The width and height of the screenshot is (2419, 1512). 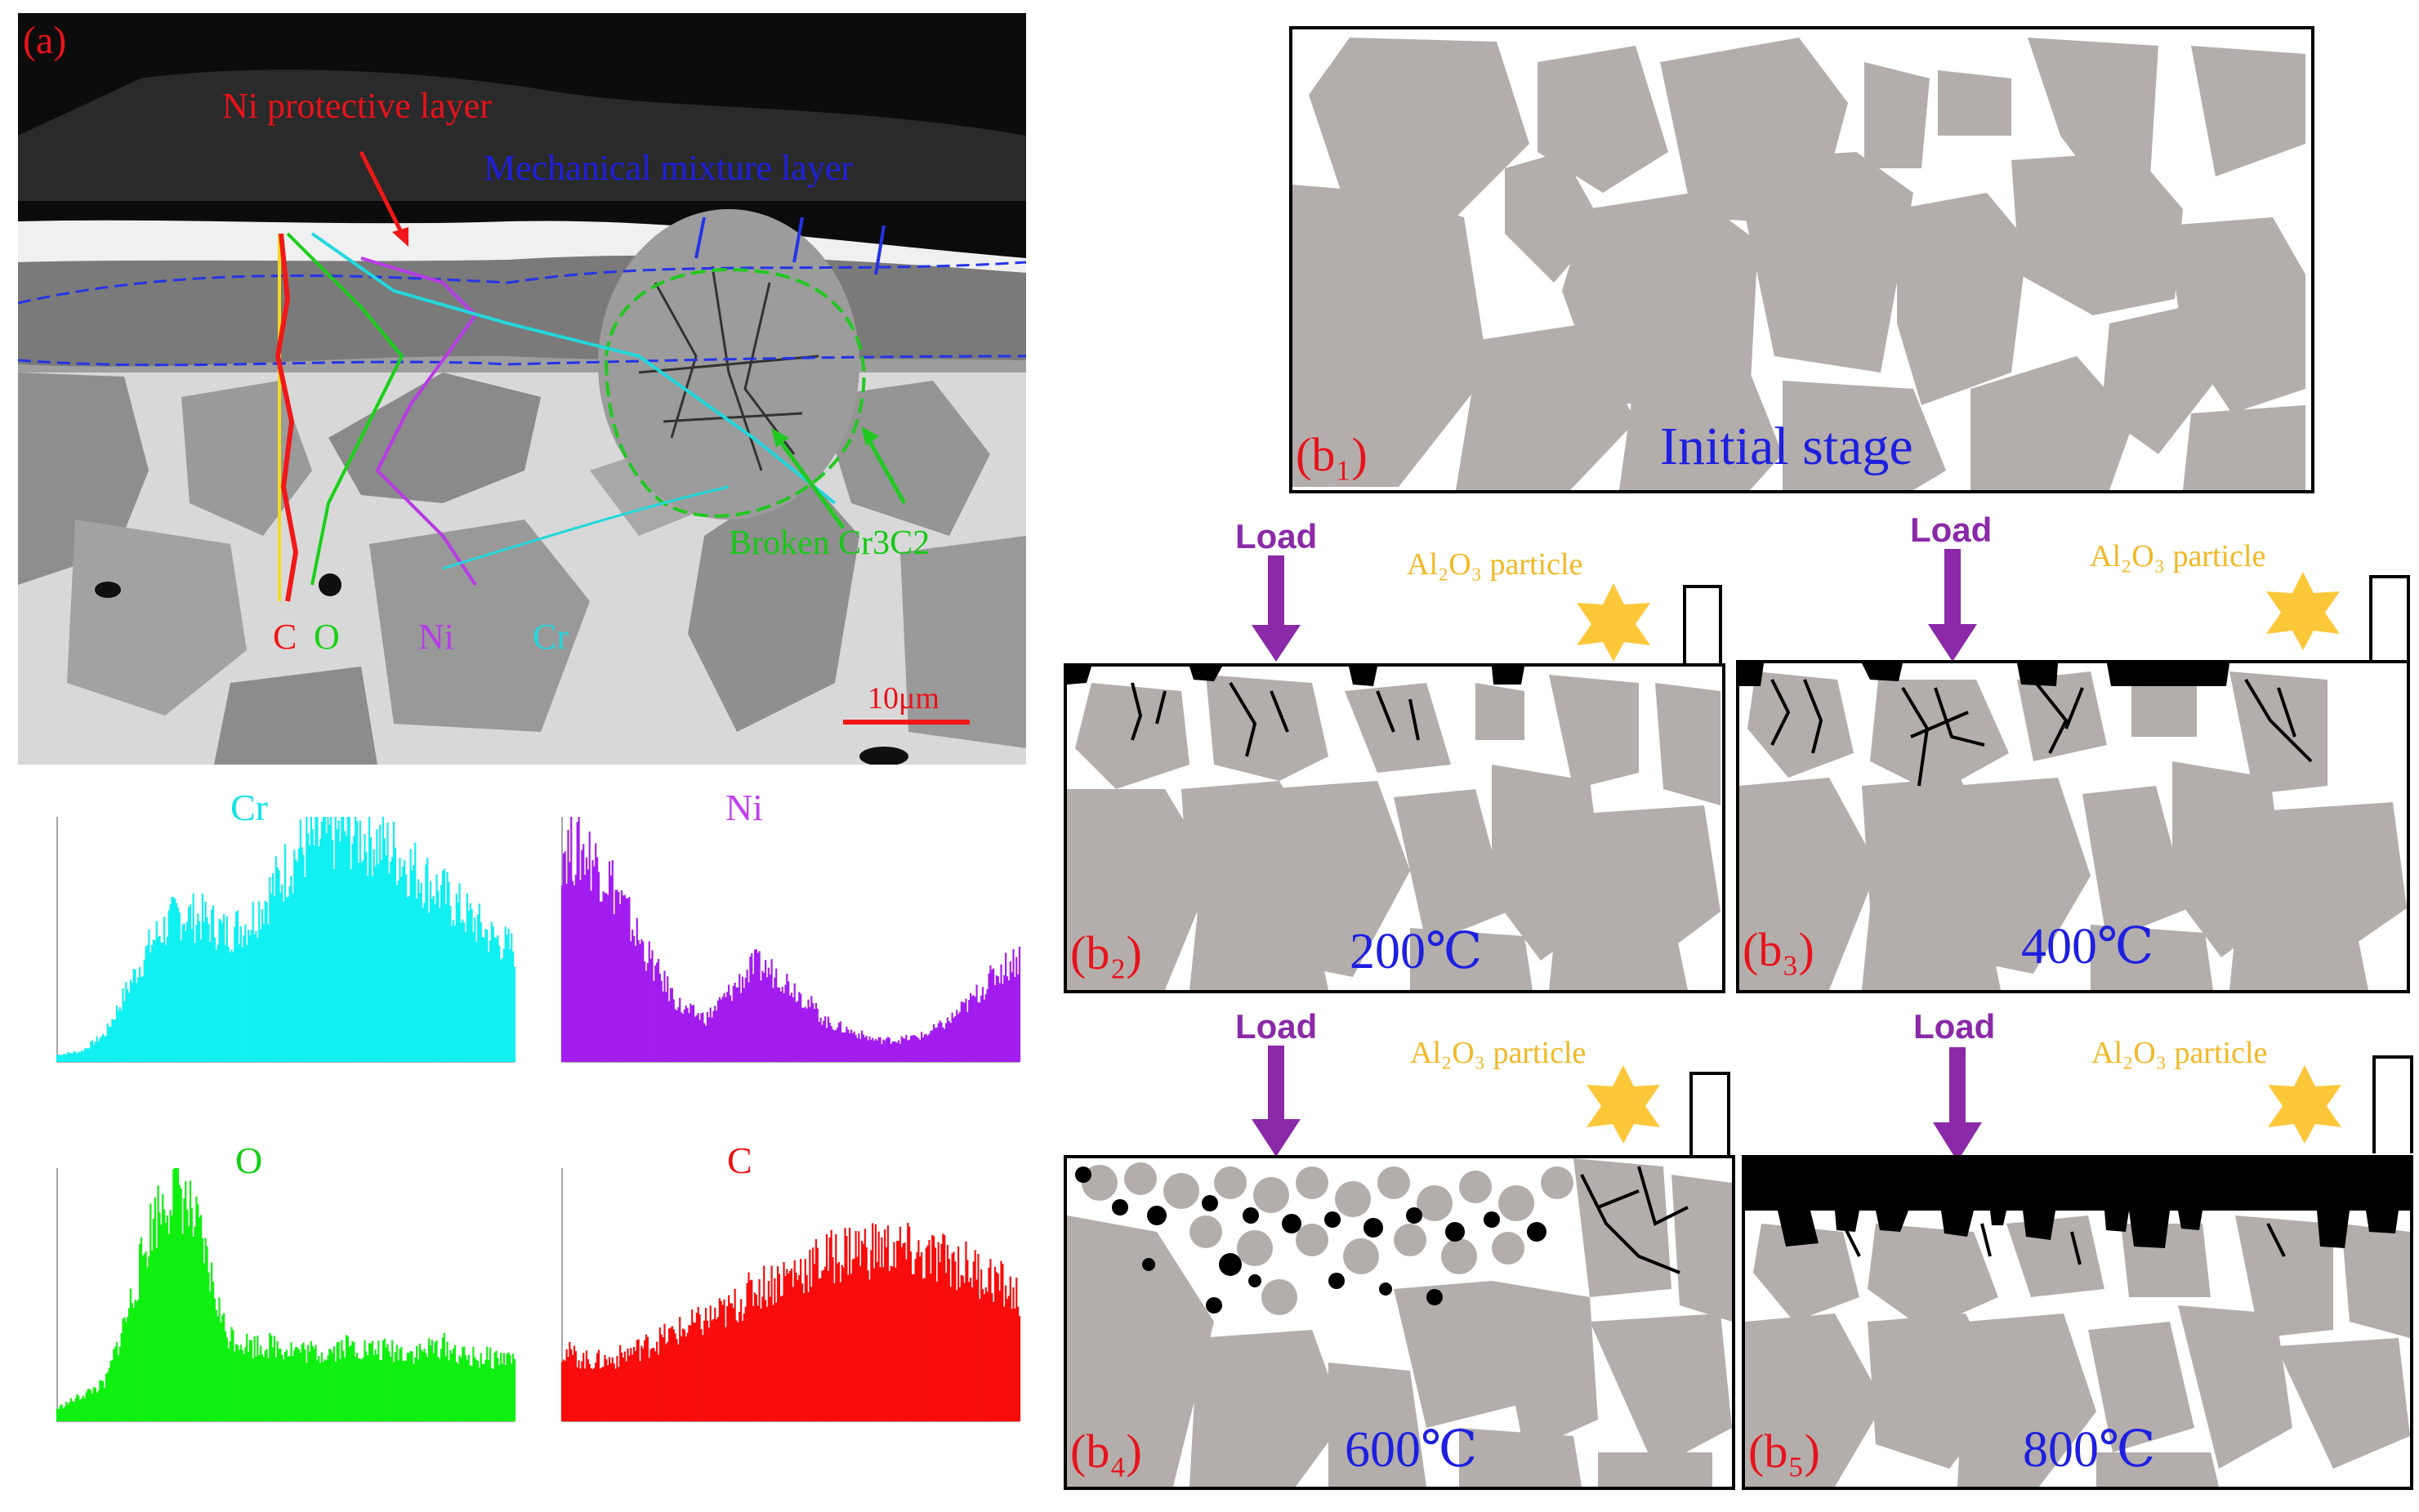 I want to click on b4-temp: 600℃, so click(x=1411, y=1450).